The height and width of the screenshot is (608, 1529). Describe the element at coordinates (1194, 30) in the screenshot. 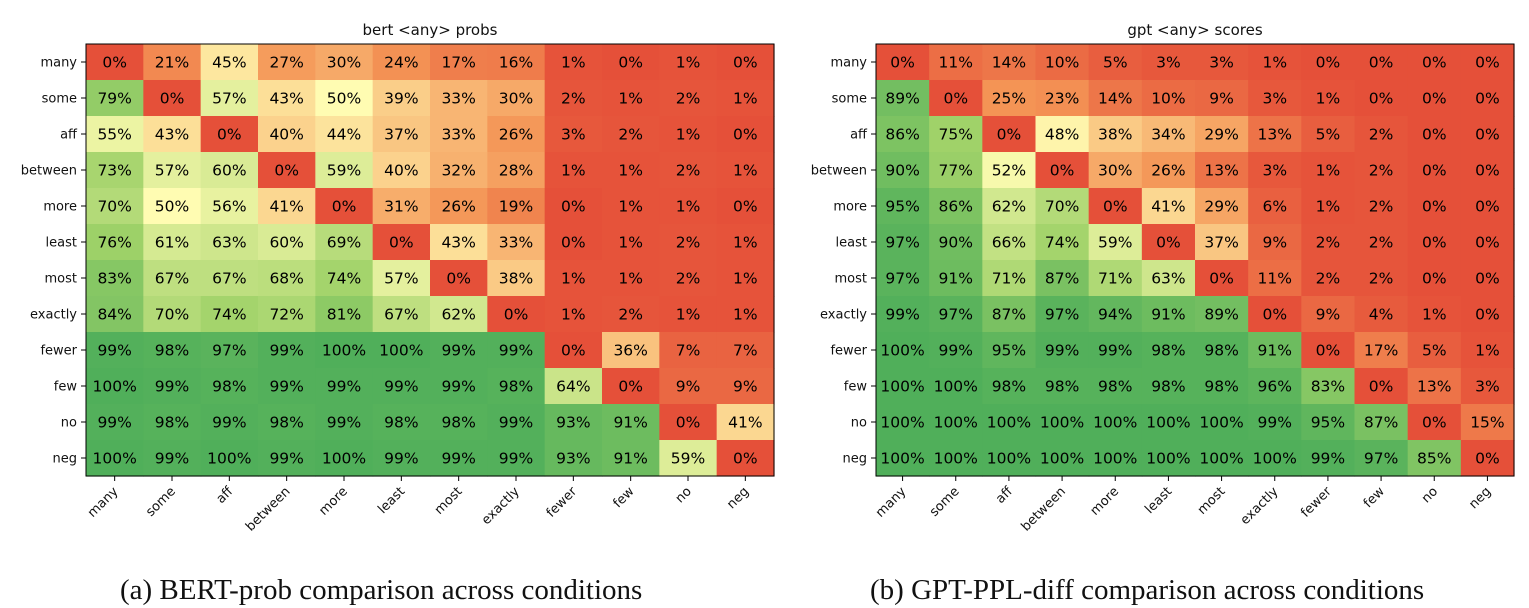

I see `heatmap-title: gpt <any> scores` at that location.